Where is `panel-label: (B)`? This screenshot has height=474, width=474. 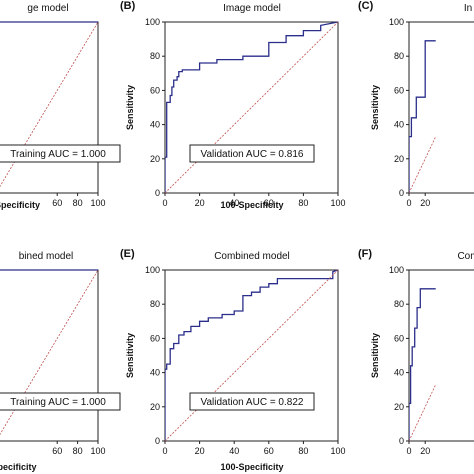 panel-label: (B) is located at coordinates (128, 6).